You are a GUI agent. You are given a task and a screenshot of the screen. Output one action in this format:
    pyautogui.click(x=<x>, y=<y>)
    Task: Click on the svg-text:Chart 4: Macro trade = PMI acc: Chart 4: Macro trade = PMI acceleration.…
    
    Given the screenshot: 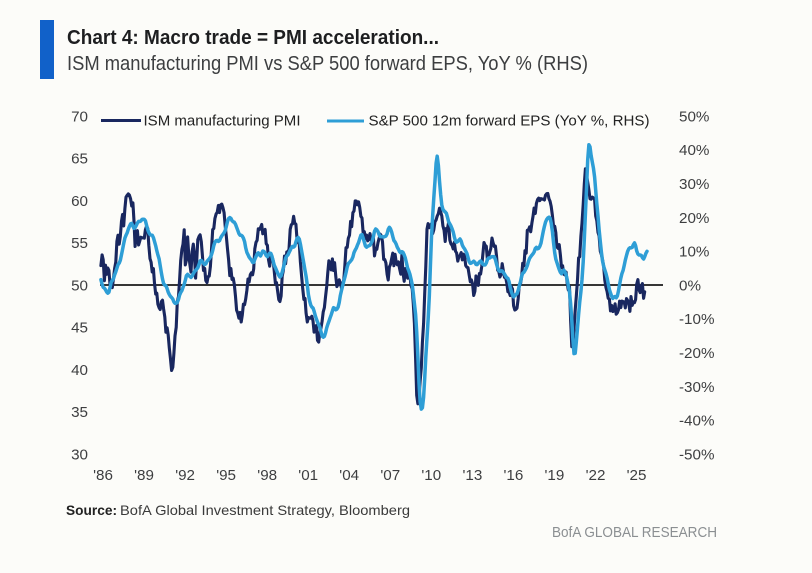 What is the action you would take?
    pyautogui.click(x=253, y=37)
    